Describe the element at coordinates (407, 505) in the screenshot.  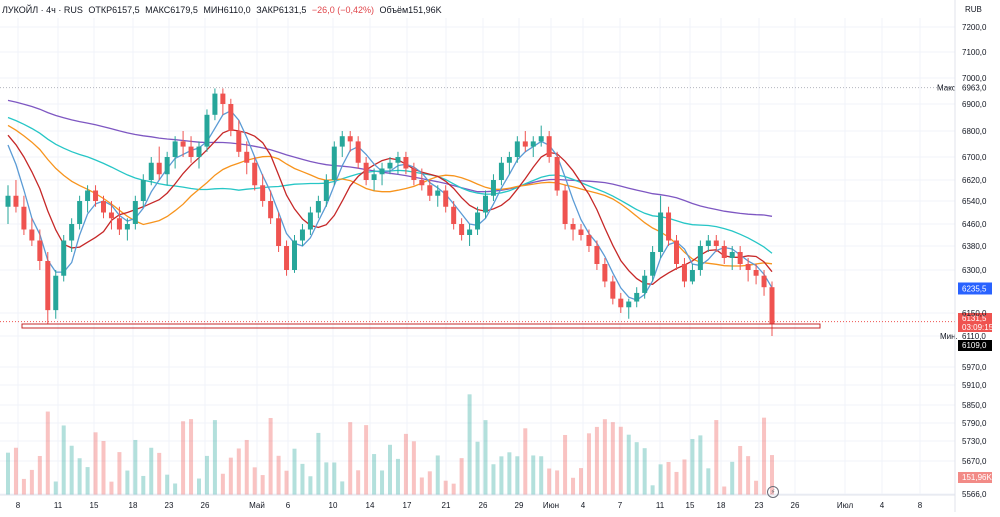
I see `time-tick-label: 17` at that location.